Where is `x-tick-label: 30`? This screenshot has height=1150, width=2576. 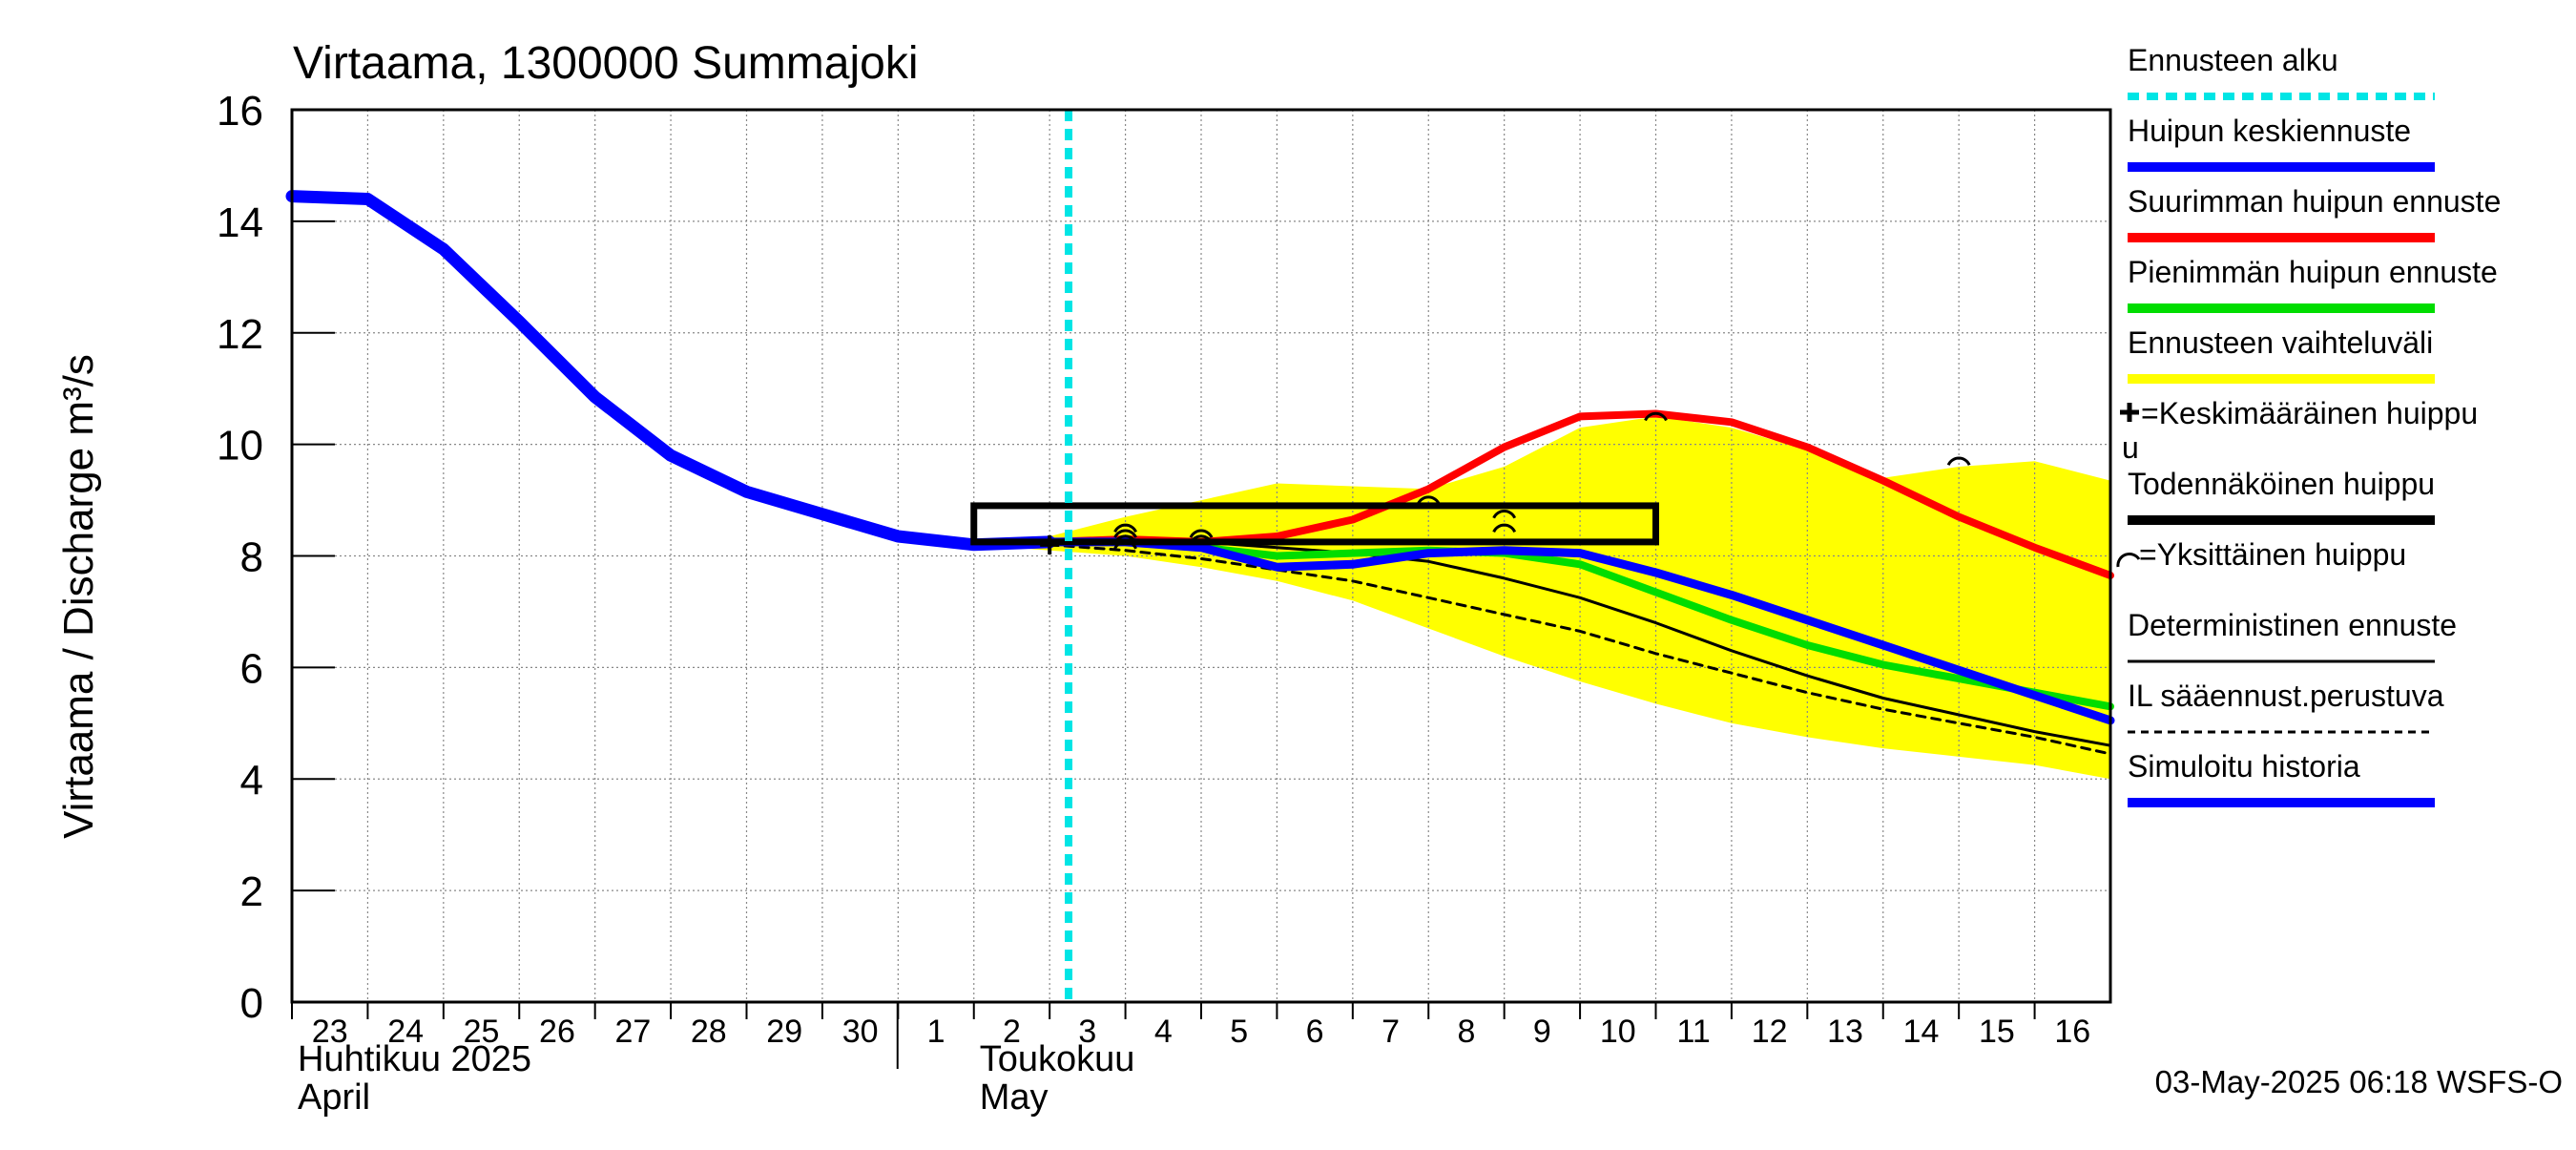
x-tick-label: 30 is located at coordinates (860, 1032).